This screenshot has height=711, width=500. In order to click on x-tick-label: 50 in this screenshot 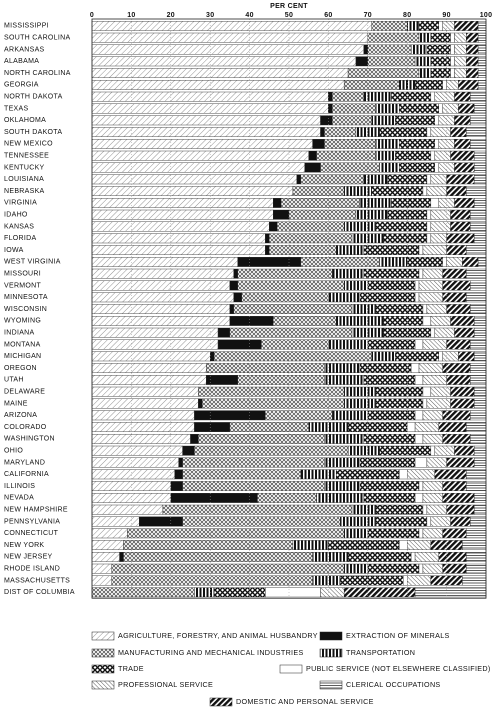, I will do `click(289, 15)`.